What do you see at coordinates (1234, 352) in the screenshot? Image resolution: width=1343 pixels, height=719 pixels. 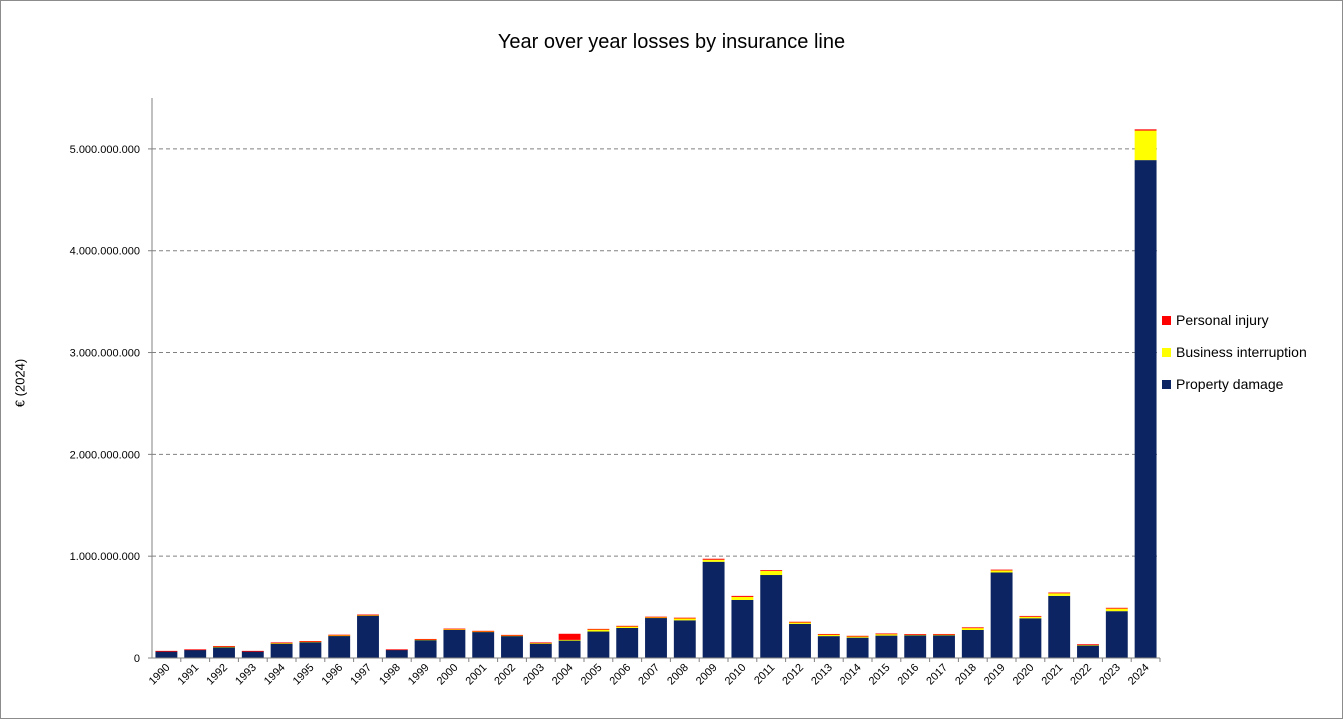 I see `legend-item-business-interruption: Business interruption` at bounding box center [1234, 352].